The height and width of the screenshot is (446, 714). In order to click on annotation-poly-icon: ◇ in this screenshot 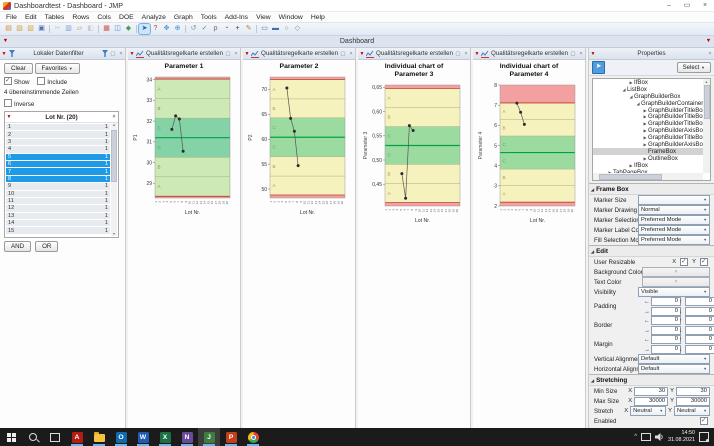, I will do `click(297, 28)`.